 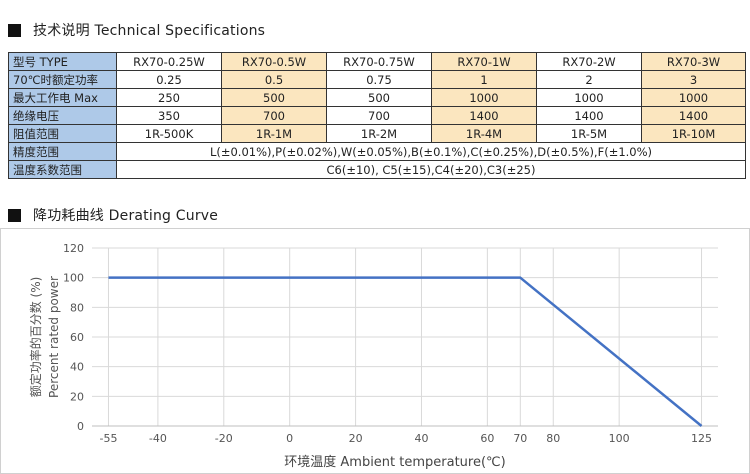 I want to click on table-row: 温度系数范围 C6(±10), C5(±15),C4(±20),C3(±25), so click(x=377, y=169).